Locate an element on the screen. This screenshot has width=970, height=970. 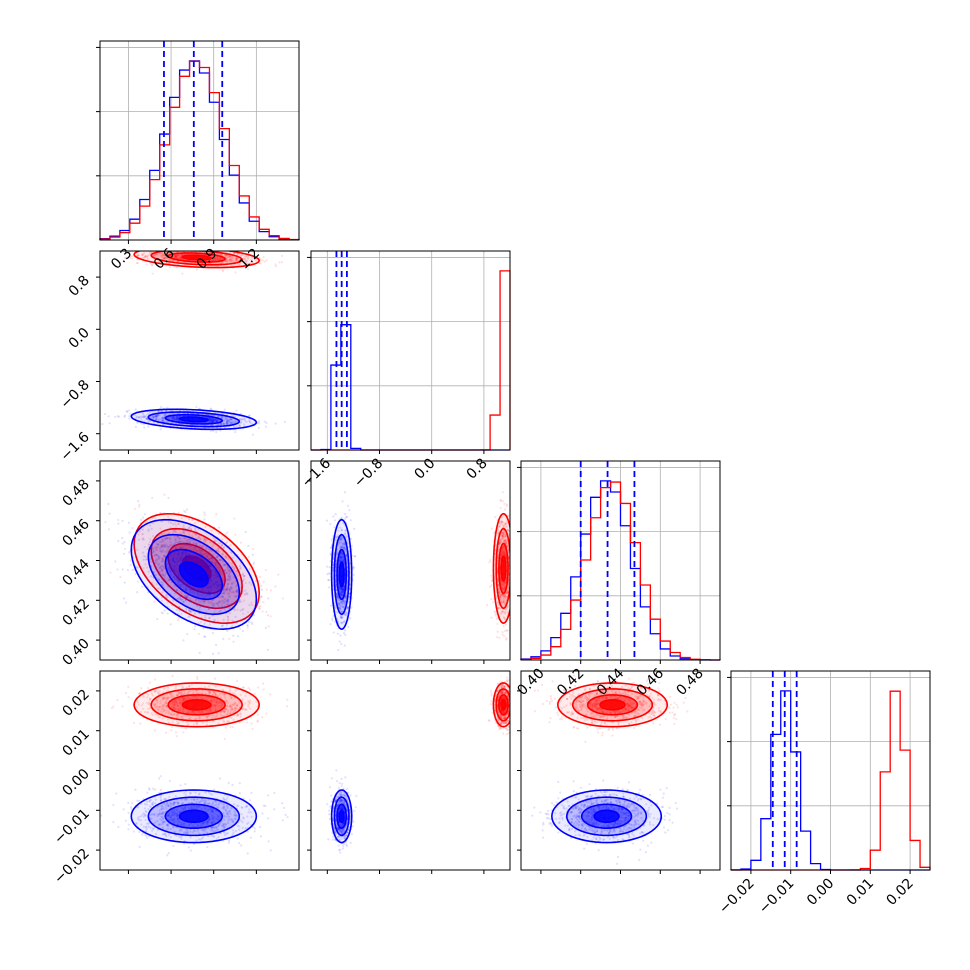
x-tick-label: 0.9 is located at coordinates (206, 259).